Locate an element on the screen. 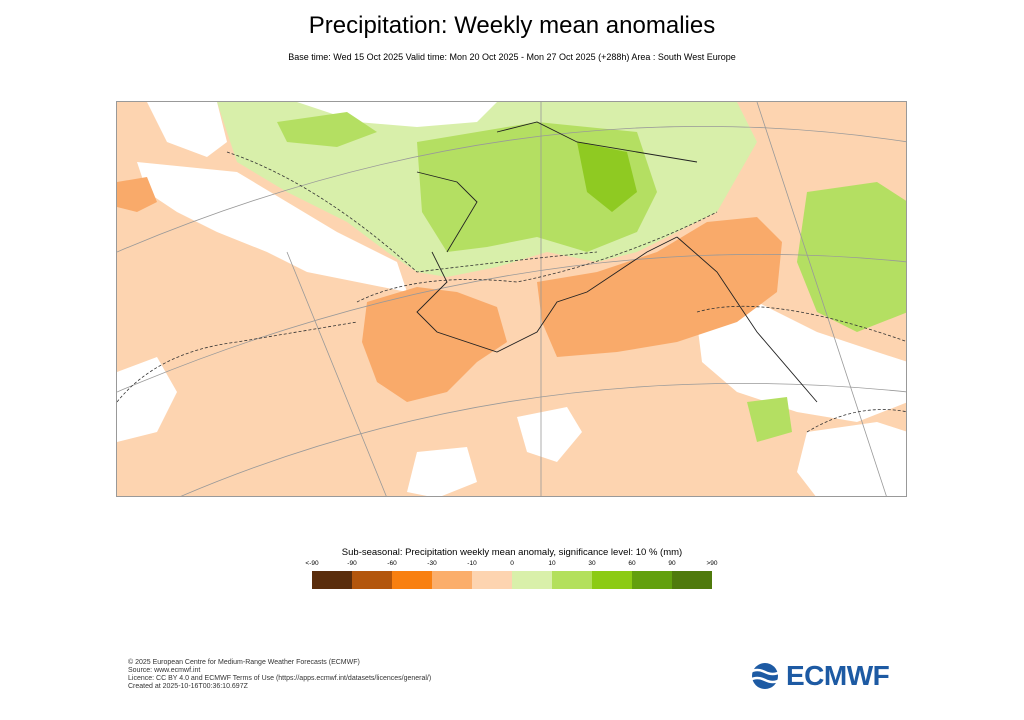 The width and height of the screenshot is (1024, 720). white-patch-left is located at coordinates (272, 227).